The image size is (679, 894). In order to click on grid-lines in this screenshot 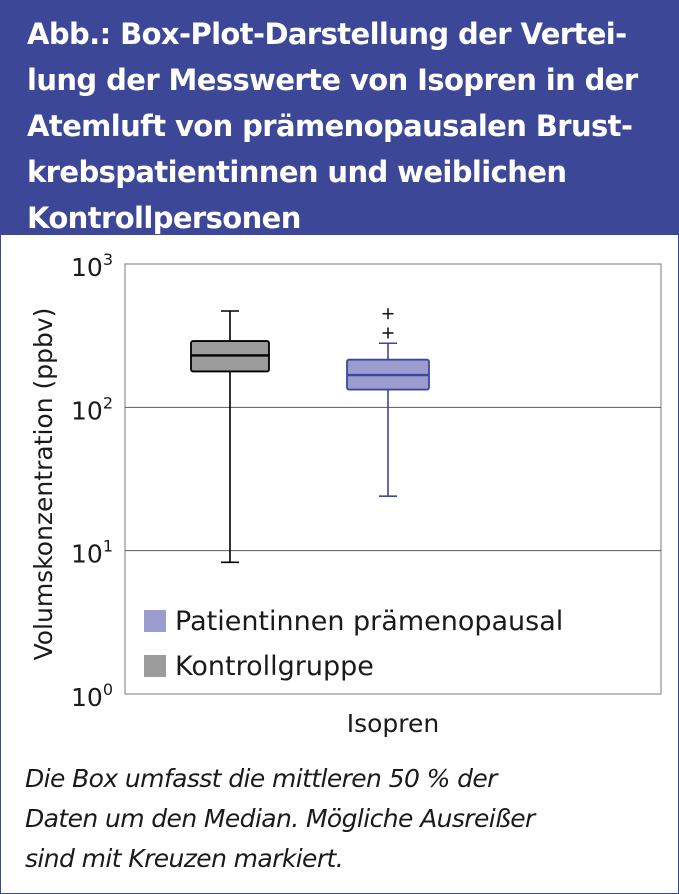, I will do `click(393, 479)`.